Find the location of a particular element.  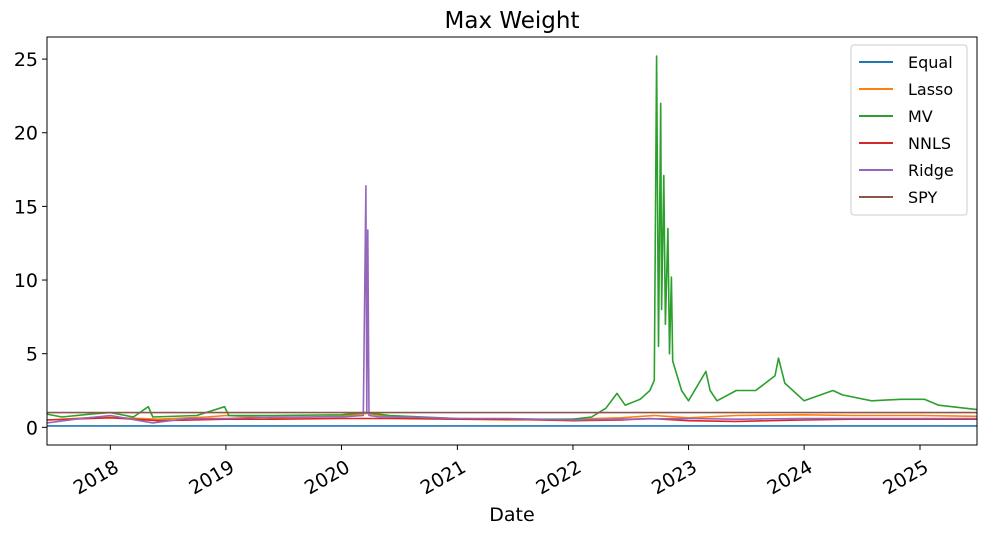

legend-label-spy: SPY is located at coordinates (922, 197).